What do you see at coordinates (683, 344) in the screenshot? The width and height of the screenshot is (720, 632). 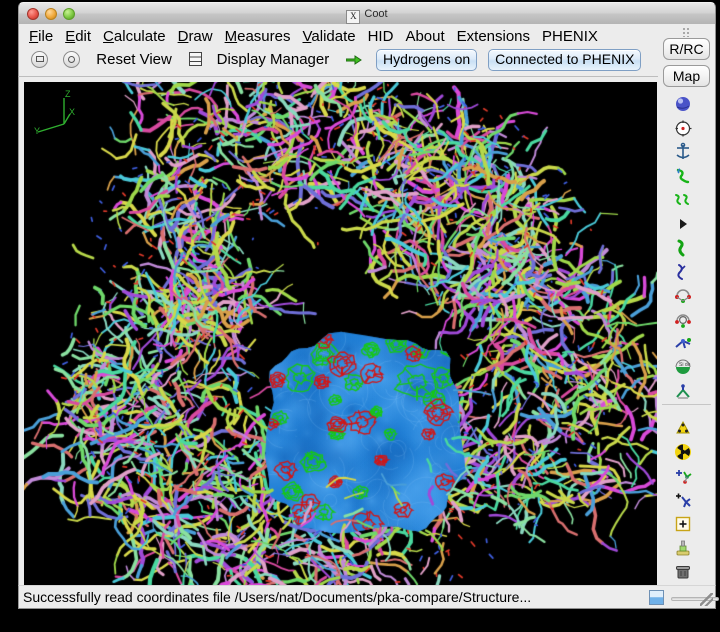 I see `torsion-general-icon` at bounding box center [683, 344].